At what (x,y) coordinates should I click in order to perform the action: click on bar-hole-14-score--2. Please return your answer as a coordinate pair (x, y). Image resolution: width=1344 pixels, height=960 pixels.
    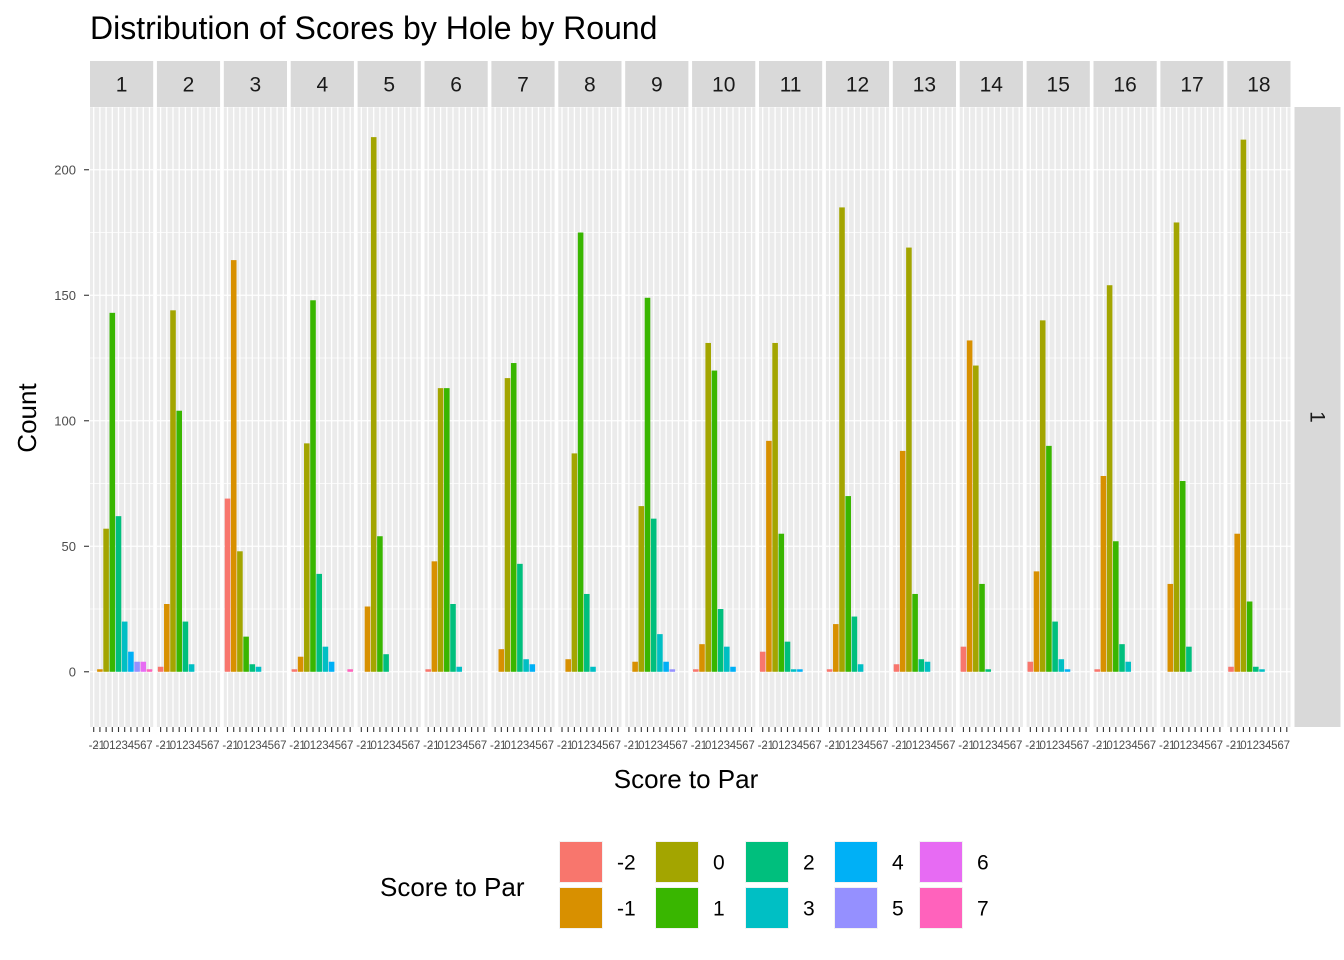
    Looking at the image, I should click on (963, 659).